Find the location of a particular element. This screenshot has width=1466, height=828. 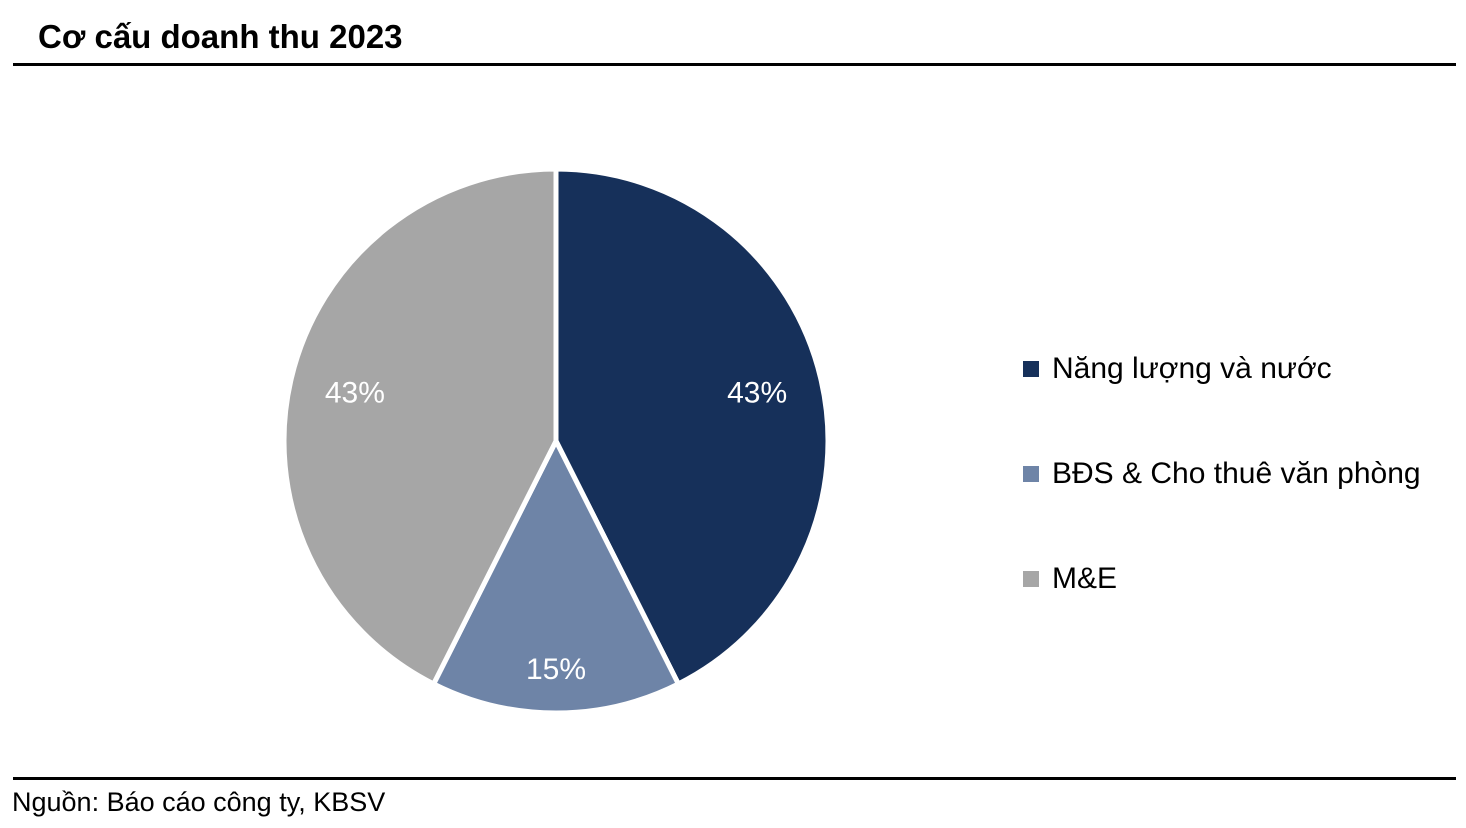

legend-item-bds-cho-thue-van-phong: BĐS & Cho thuê văn phòng is located at coordinates (1222, 473).